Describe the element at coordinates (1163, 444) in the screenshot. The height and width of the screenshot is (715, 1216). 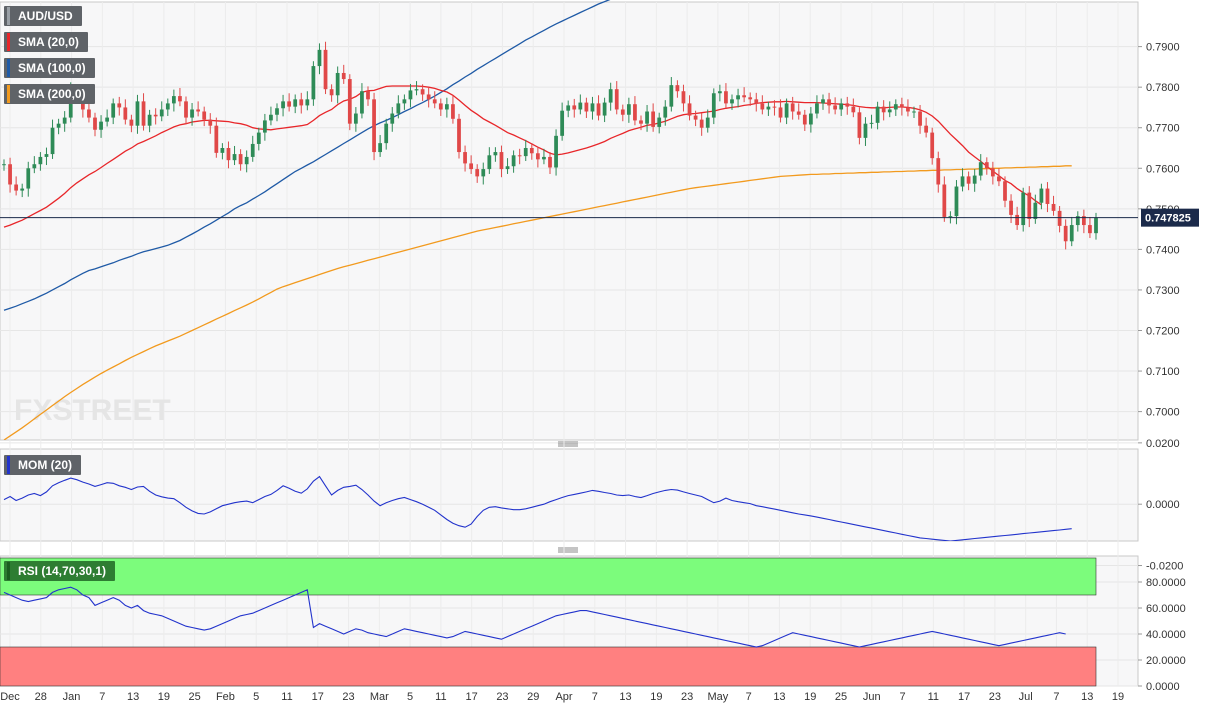
I see `mom-tick-label: 0.0200` at that location.